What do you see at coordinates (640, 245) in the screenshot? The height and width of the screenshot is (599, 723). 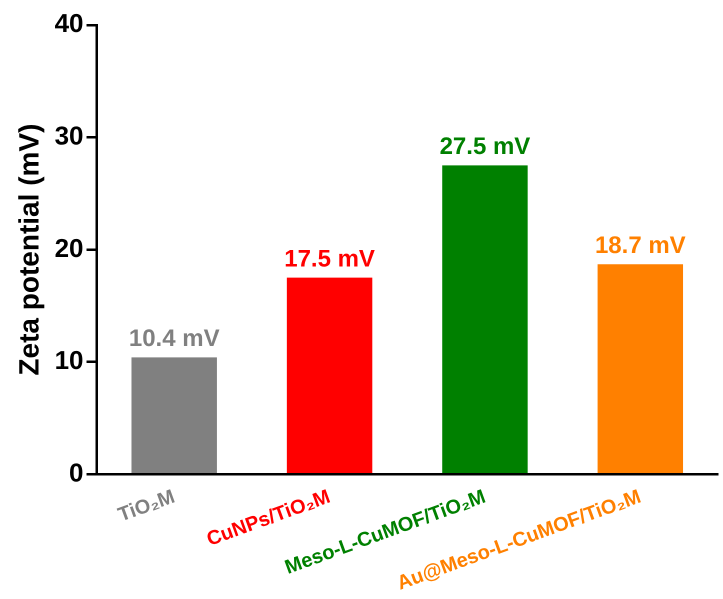 I see `data-label: 18.7 mV` at bounding box center [640, 245].